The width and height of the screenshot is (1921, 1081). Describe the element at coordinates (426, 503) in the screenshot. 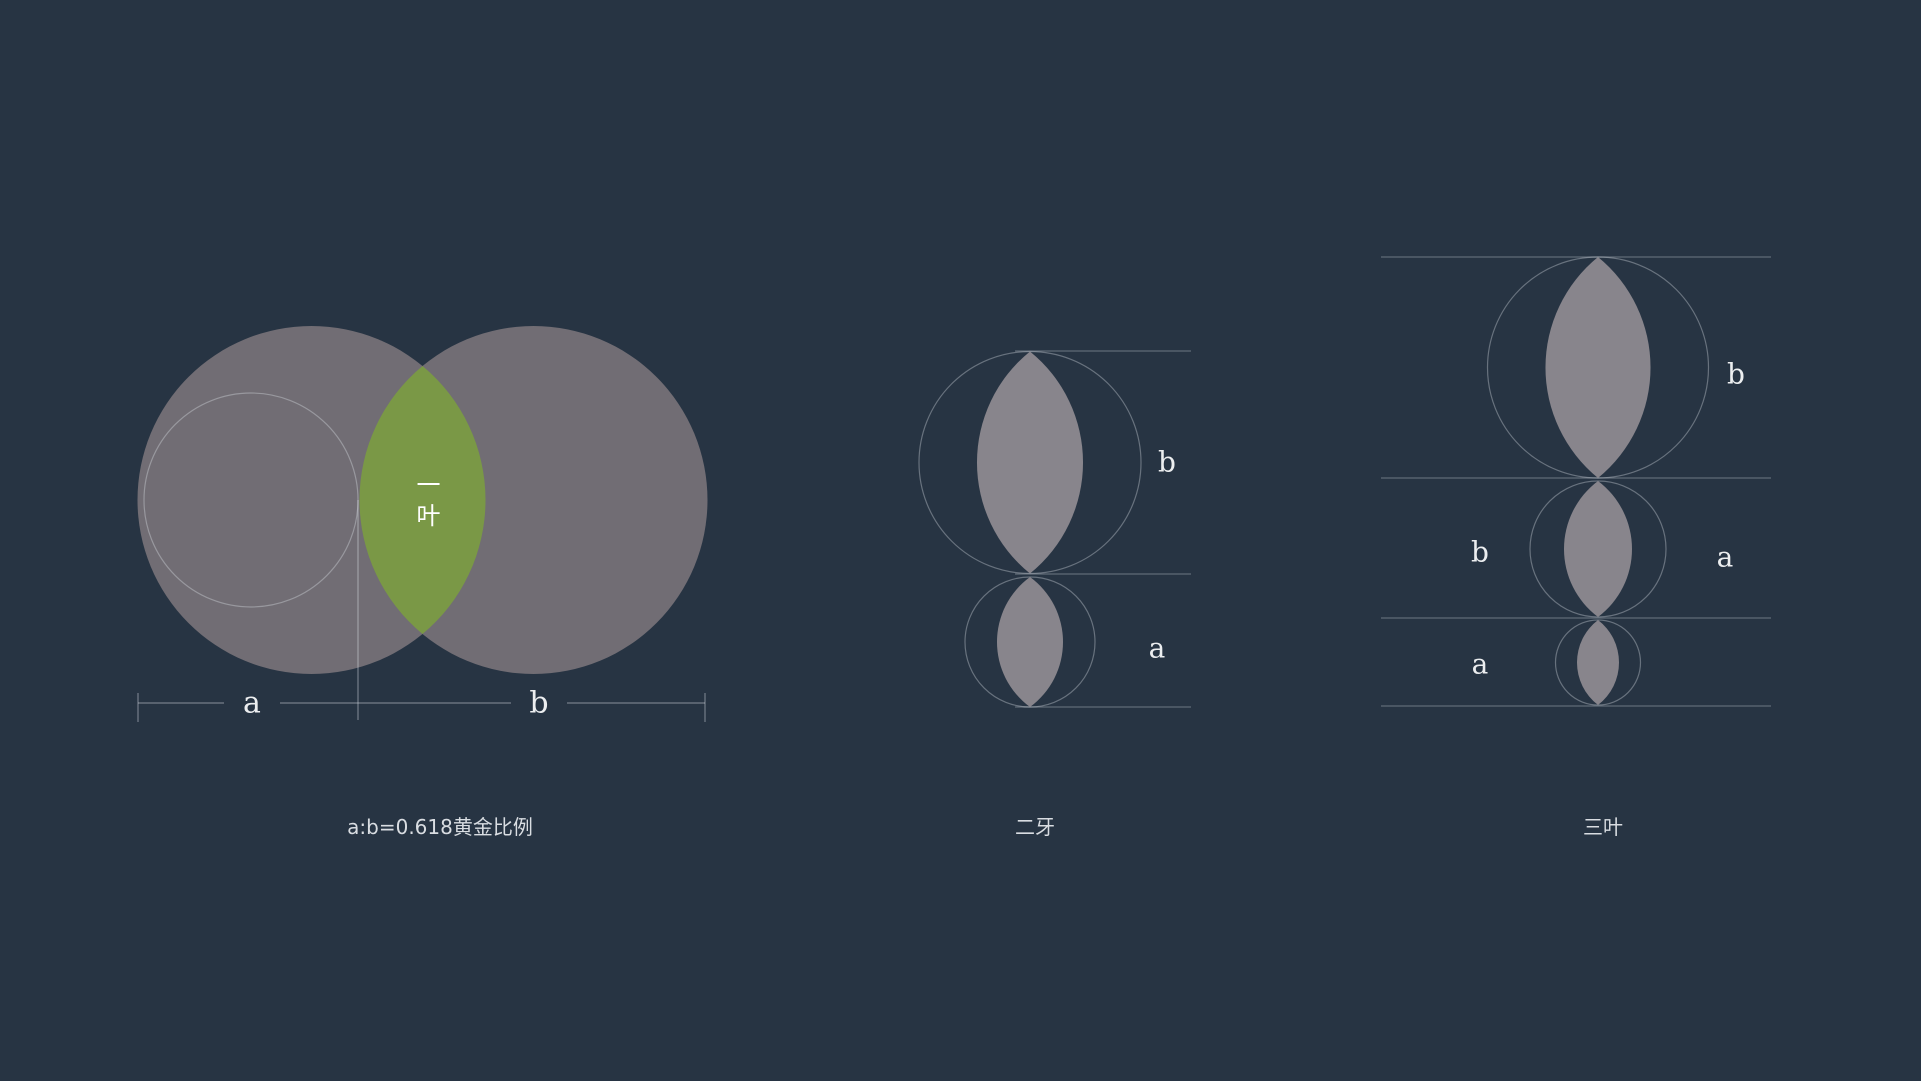

I see `leaf-label: 一叶` at that location.